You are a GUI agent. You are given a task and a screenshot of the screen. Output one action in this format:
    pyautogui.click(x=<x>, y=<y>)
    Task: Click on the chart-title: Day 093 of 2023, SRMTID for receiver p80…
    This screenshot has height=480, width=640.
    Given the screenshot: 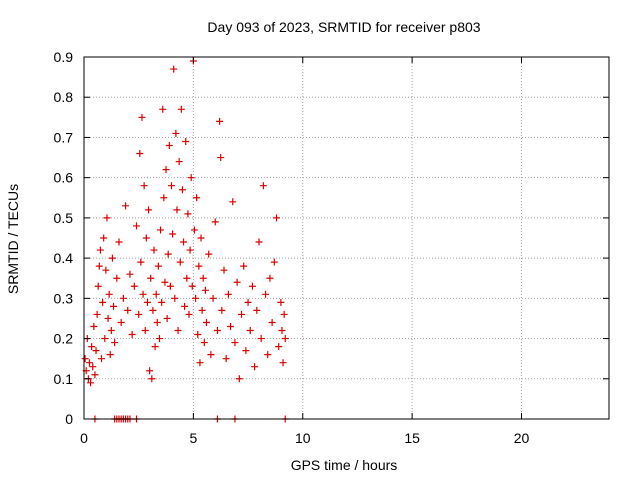 What is the action you would take?
    pyautogui.click(x=343, y=27)
    